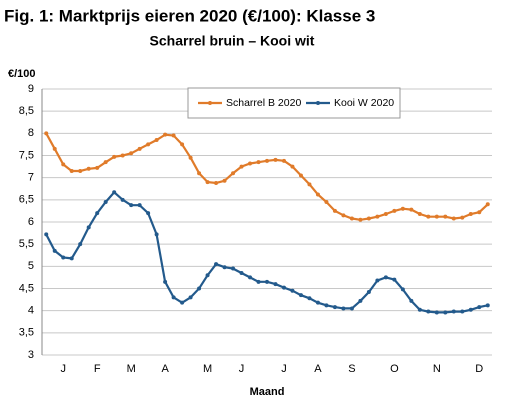  I want to click on x-axis-label: Maand, so click(267, 392).